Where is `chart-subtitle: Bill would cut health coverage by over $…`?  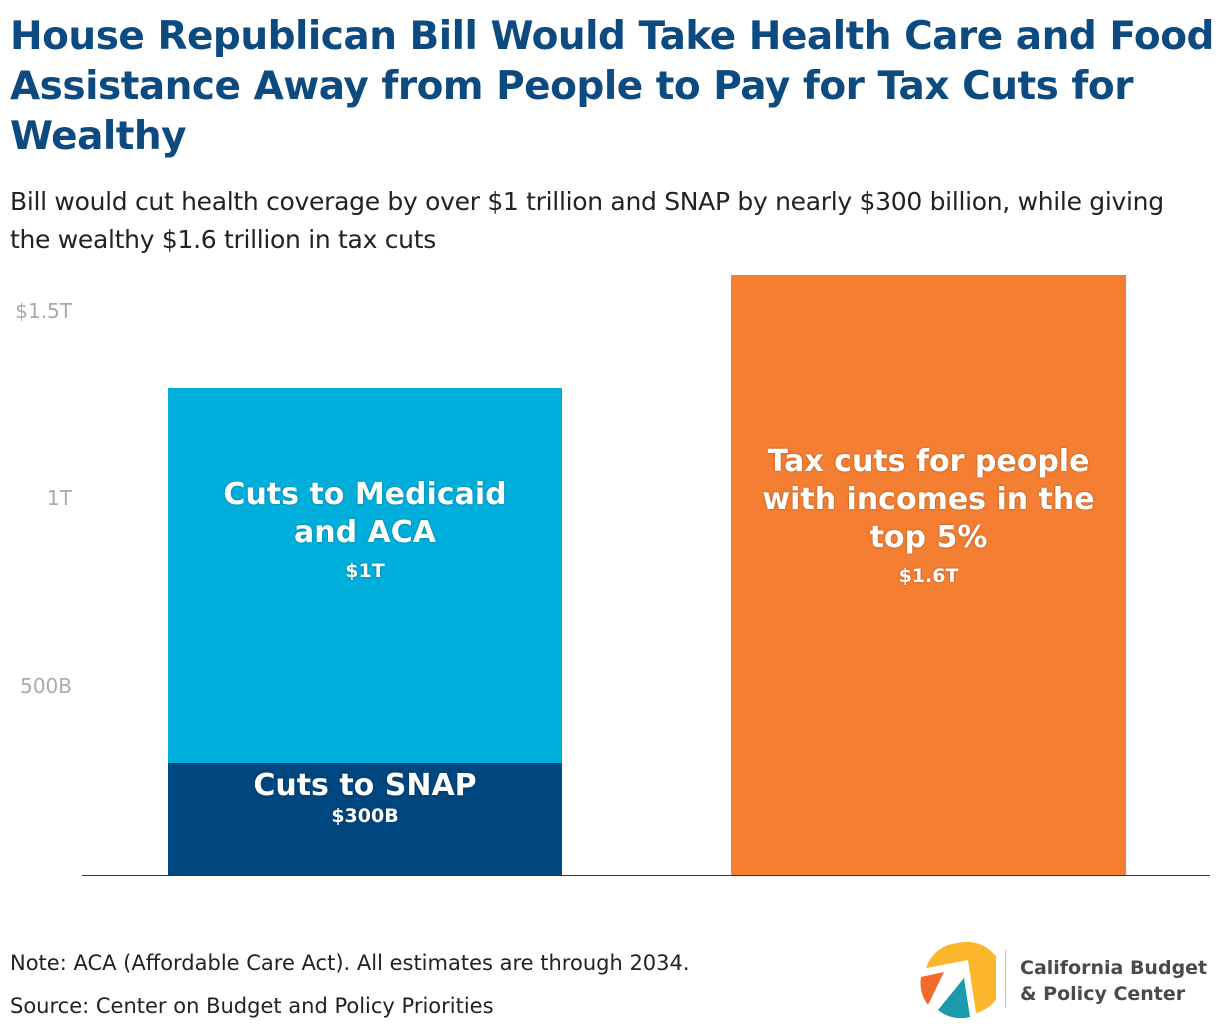 chart-subtitle: Bill would cut health coverage by over $… is located at coordinates (587, 220).